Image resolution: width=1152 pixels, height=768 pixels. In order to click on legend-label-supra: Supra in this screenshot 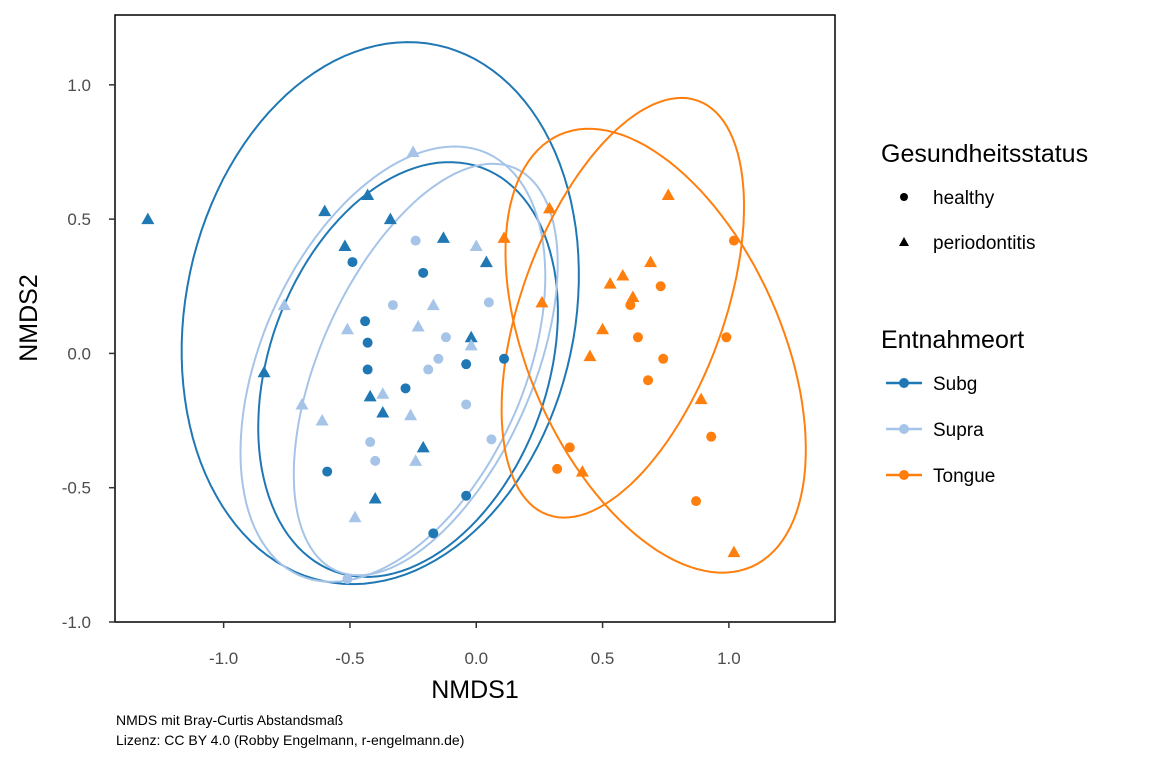, I will do `click(958, 430)`.